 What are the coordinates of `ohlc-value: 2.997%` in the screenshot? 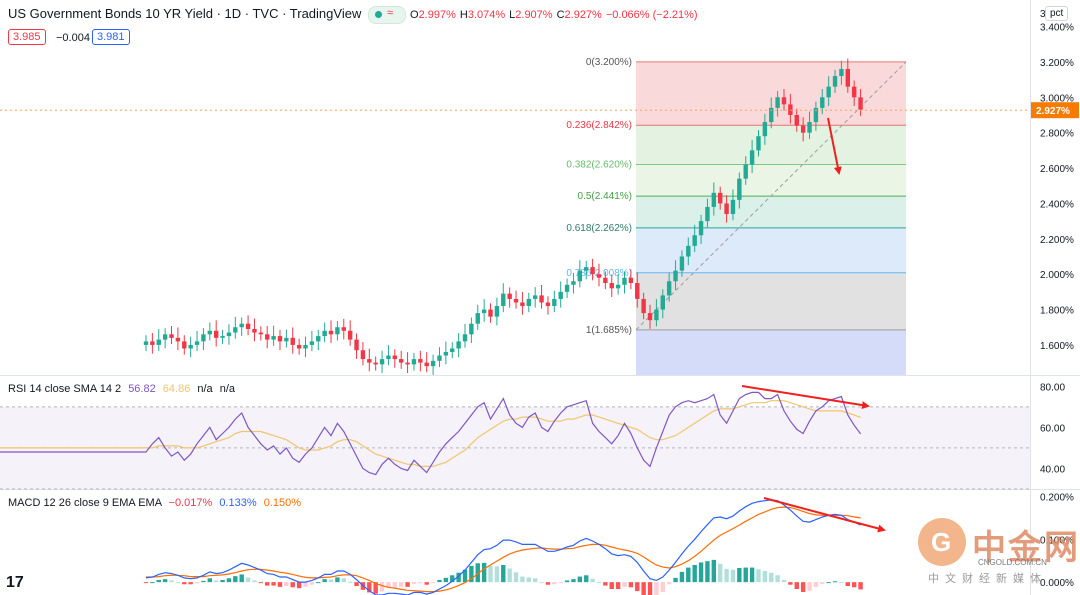 It's located at (437, 15).